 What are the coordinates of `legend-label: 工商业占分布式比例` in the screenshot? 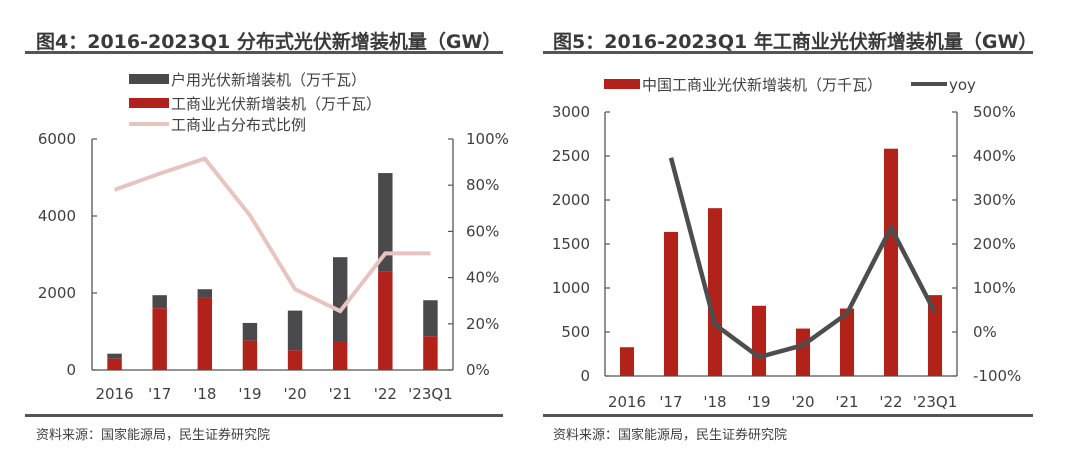 It's located at (238, 125).